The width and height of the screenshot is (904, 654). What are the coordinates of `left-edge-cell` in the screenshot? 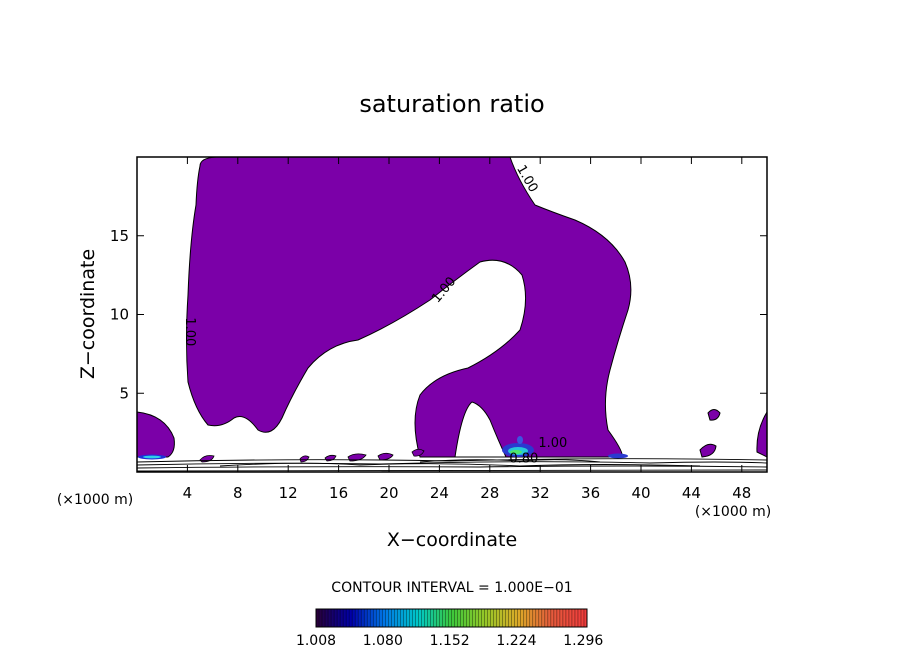 It's located at (155, 434).